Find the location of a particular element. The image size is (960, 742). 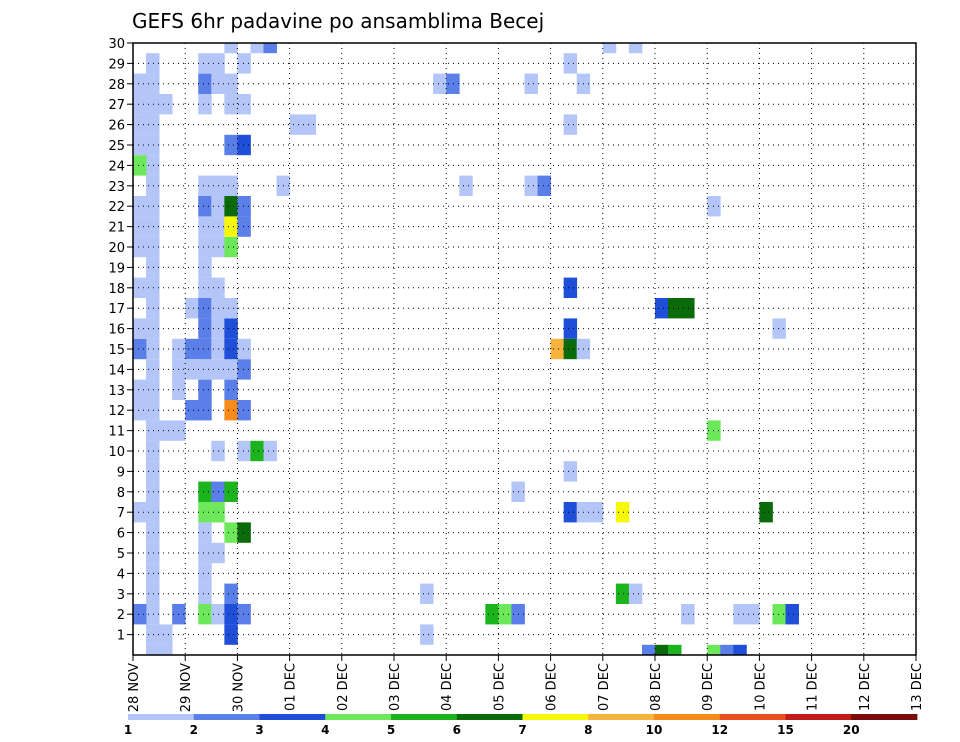

x-tick-label: 11 DEC is located at coordinates (813, 687).